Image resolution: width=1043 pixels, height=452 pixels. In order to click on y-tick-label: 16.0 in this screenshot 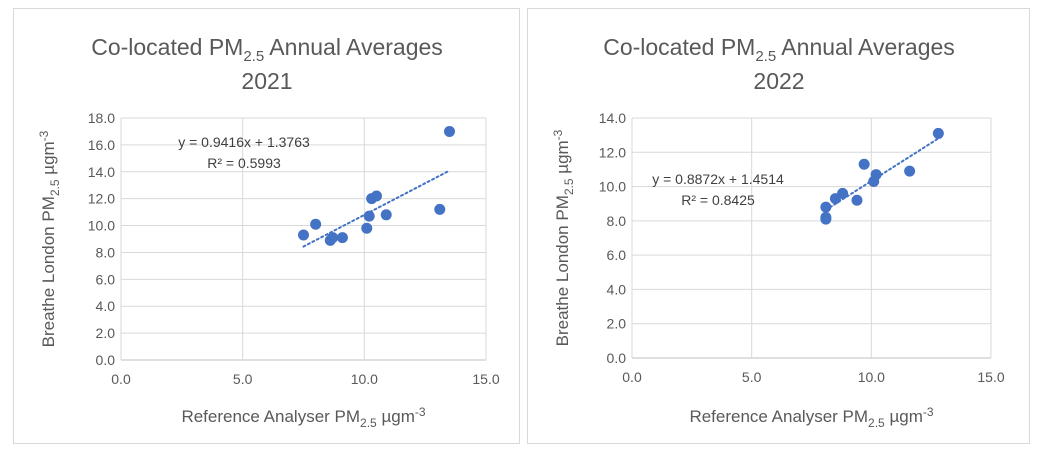, I will do `click(101, 145)`.